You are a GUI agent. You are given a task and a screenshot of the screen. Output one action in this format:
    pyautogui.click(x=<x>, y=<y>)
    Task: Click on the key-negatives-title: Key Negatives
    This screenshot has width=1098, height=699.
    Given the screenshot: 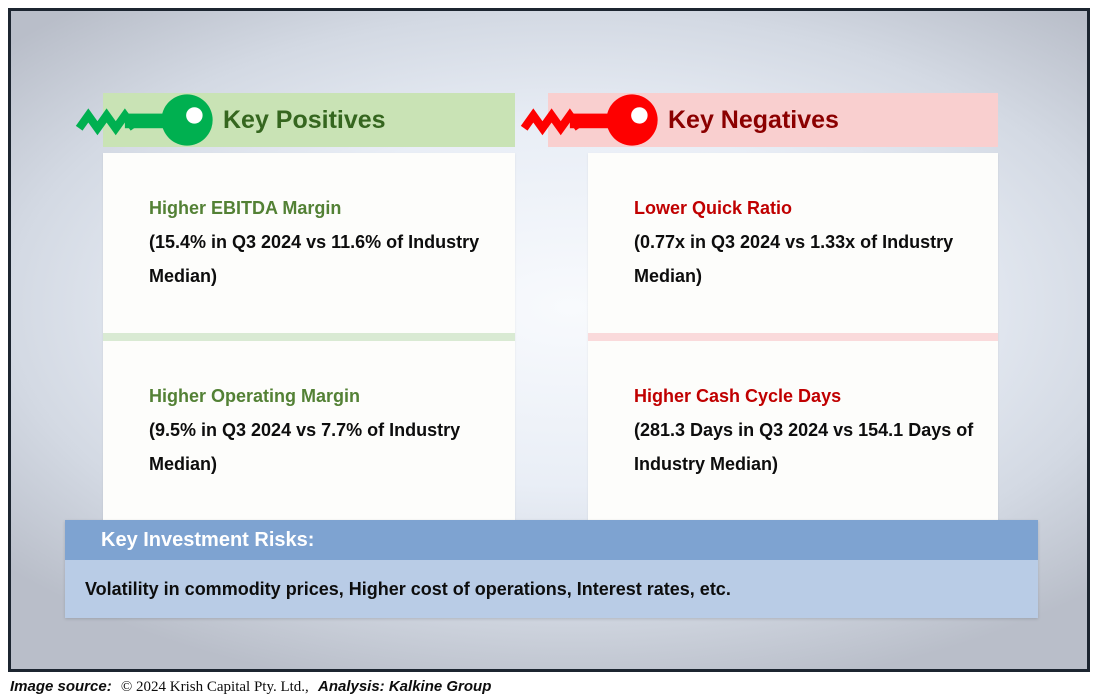 What is the action you would take?
    pyautogui.click(x=753, y=119)
    